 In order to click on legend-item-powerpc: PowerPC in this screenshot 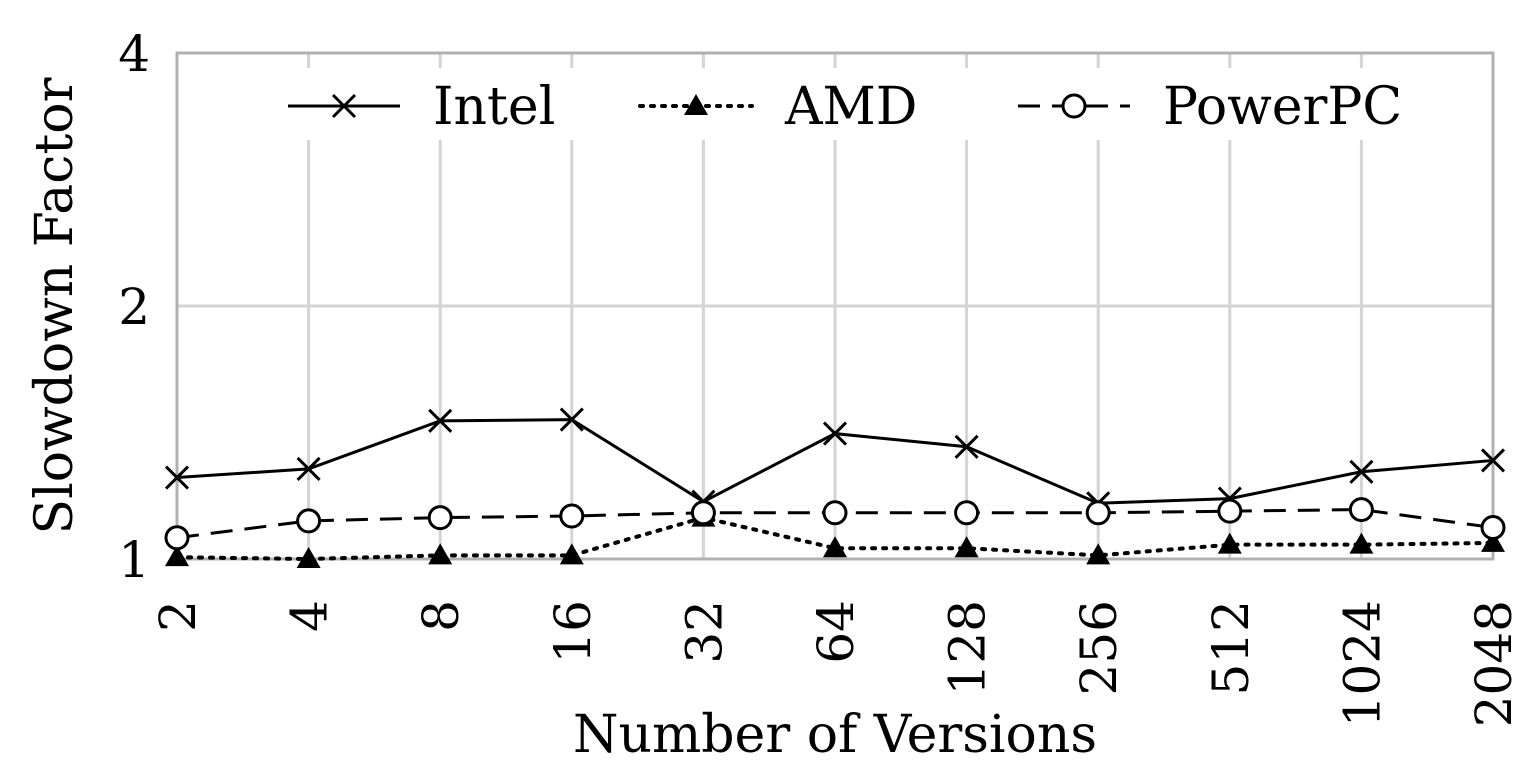, I will do `click(1210, 107)`.